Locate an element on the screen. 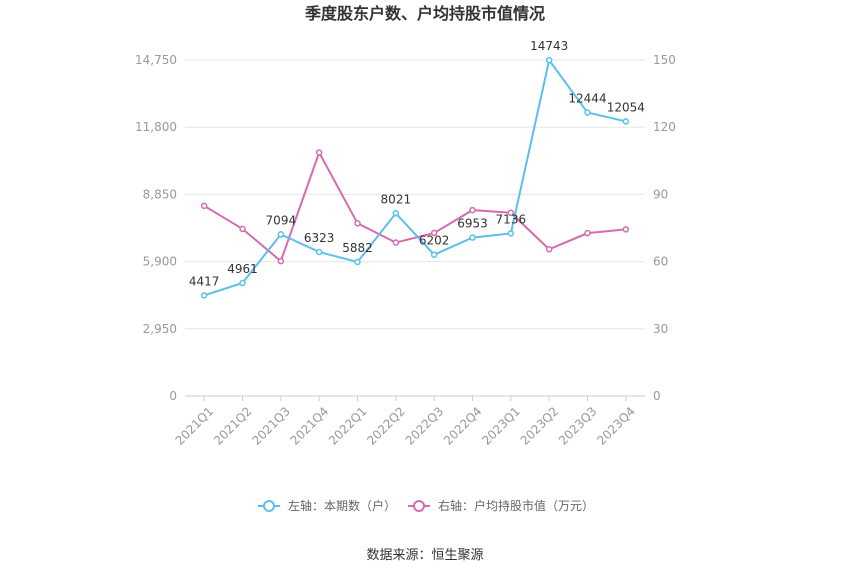 The height and width of the screenshot is (575, 850). x-tick-label: 2022Q1 is located at coordinates (348, 426).